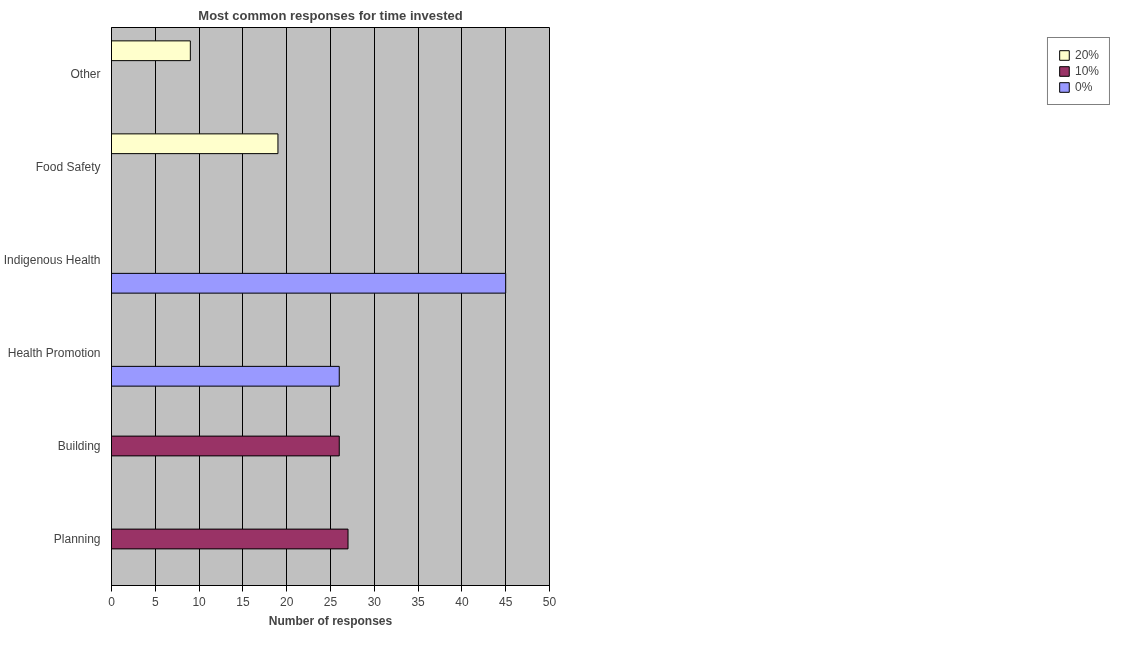  I want to click on x-tick-label: 40, so click(462, 601).